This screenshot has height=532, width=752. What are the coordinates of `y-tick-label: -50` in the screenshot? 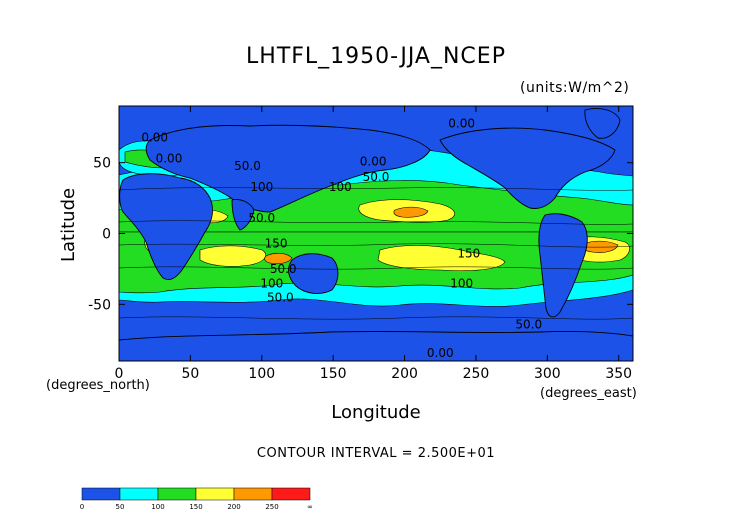 It's located at (99, 305).